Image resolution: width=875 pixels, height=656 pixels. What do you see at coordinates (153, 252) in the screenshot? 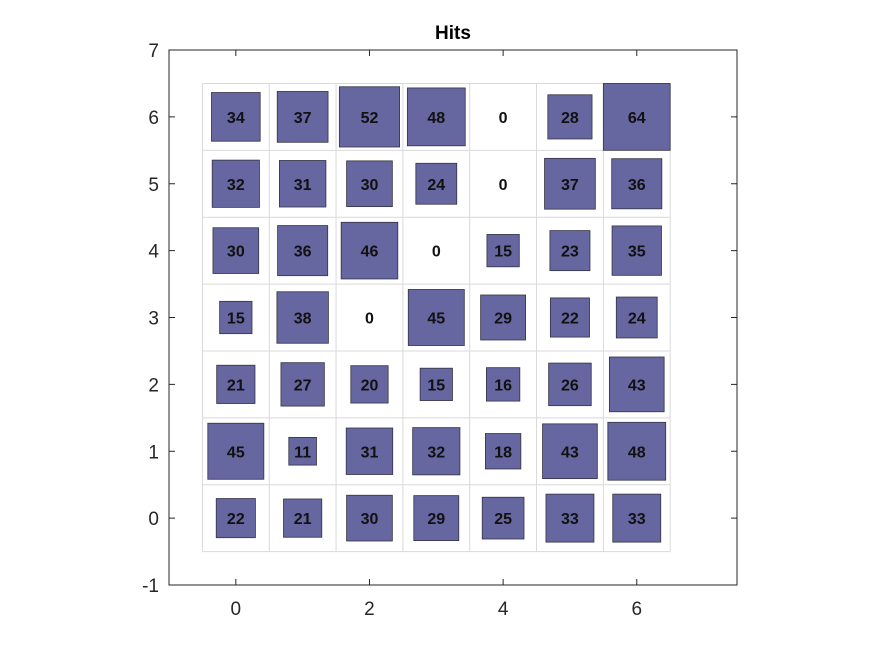
I see `y-tick-label: 4` at bounding box center [153, 252].